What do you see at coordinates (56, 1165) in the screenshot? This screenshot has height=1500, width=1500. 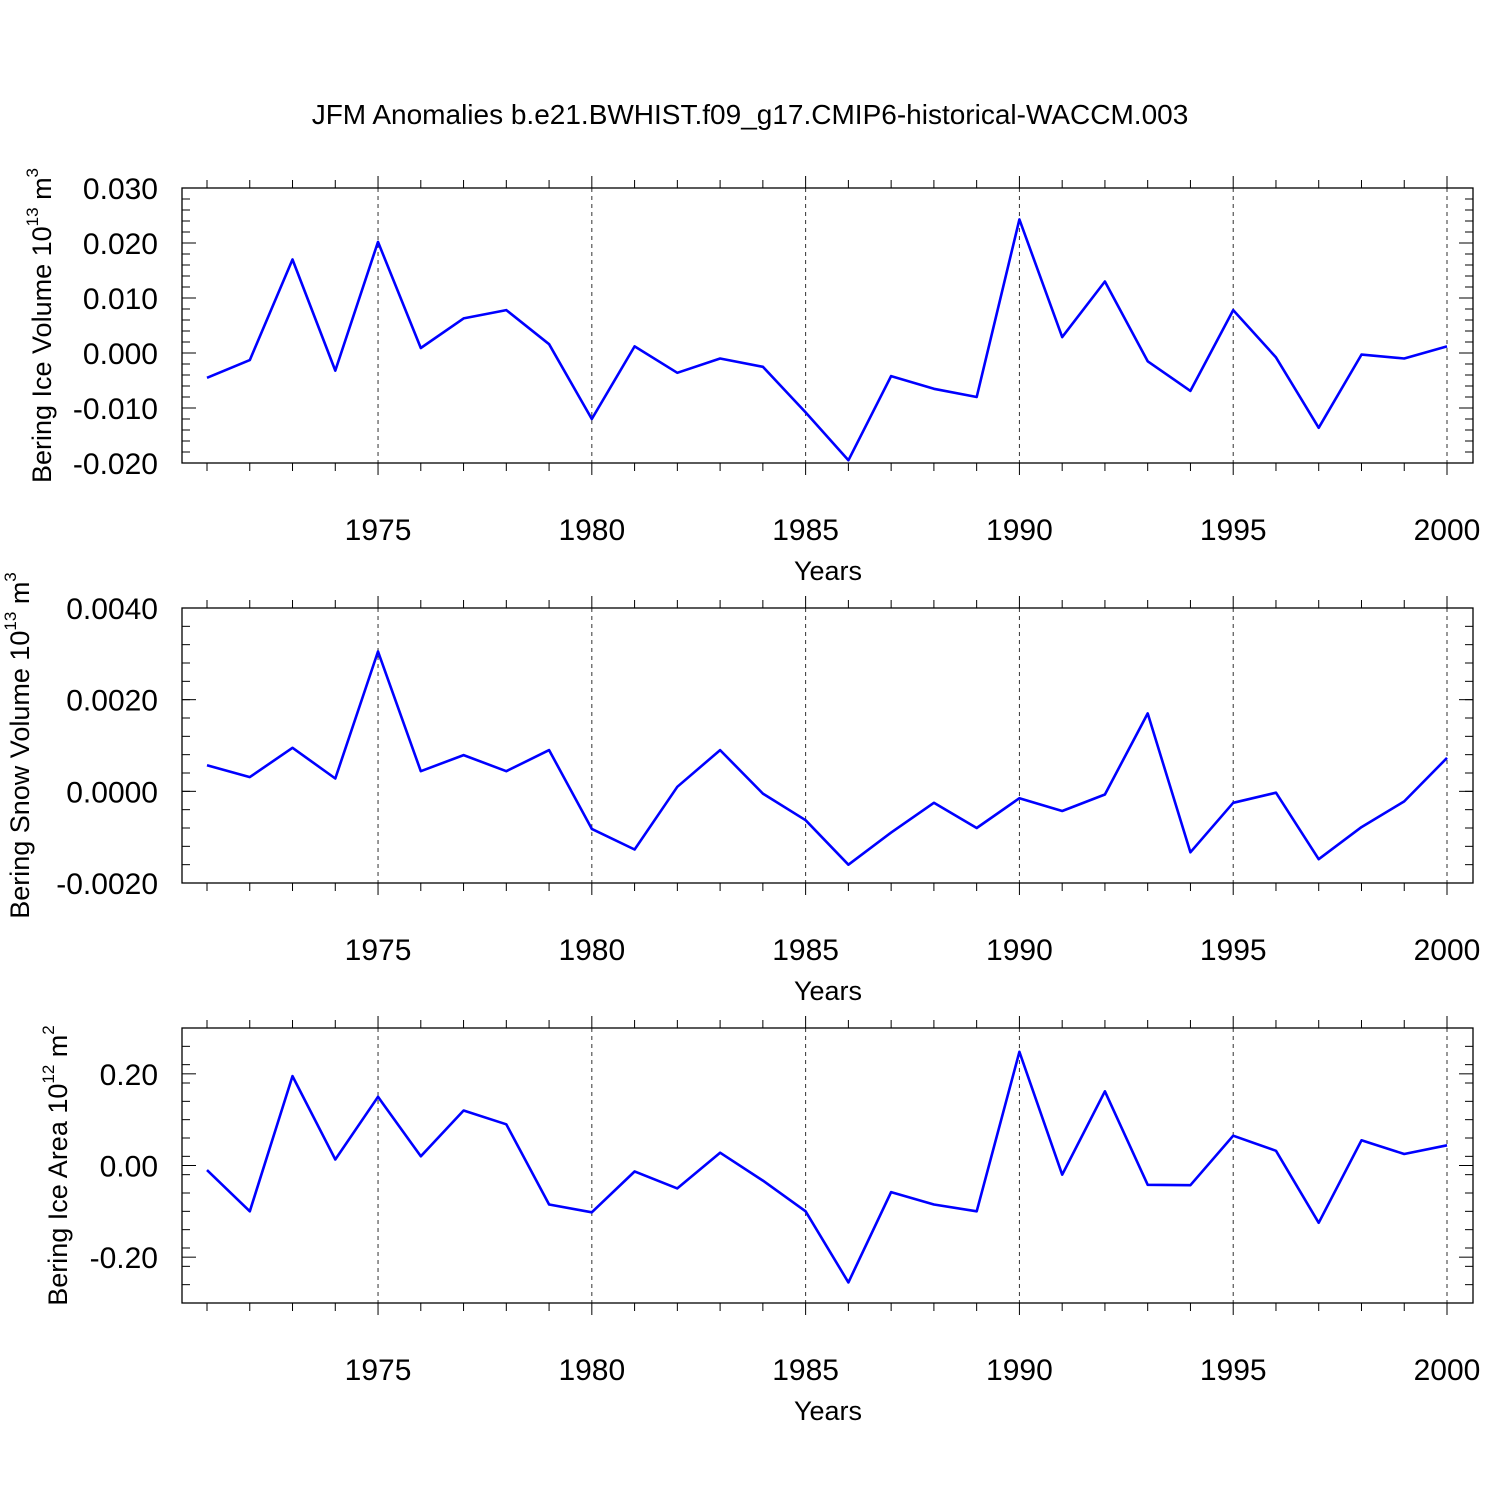 I see `y-axis-title: Bering Ice Area 1012 m2` at bounding box center [56, 1165].